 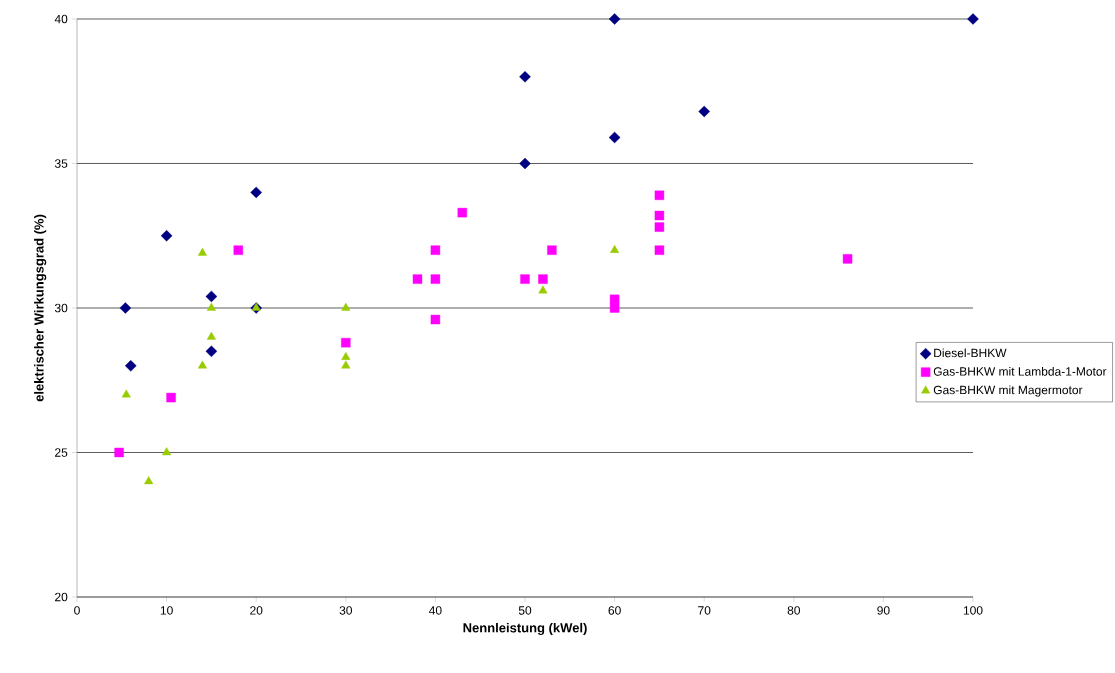 I want to click on x-tick-label: 70, so click(x=704, y=610).